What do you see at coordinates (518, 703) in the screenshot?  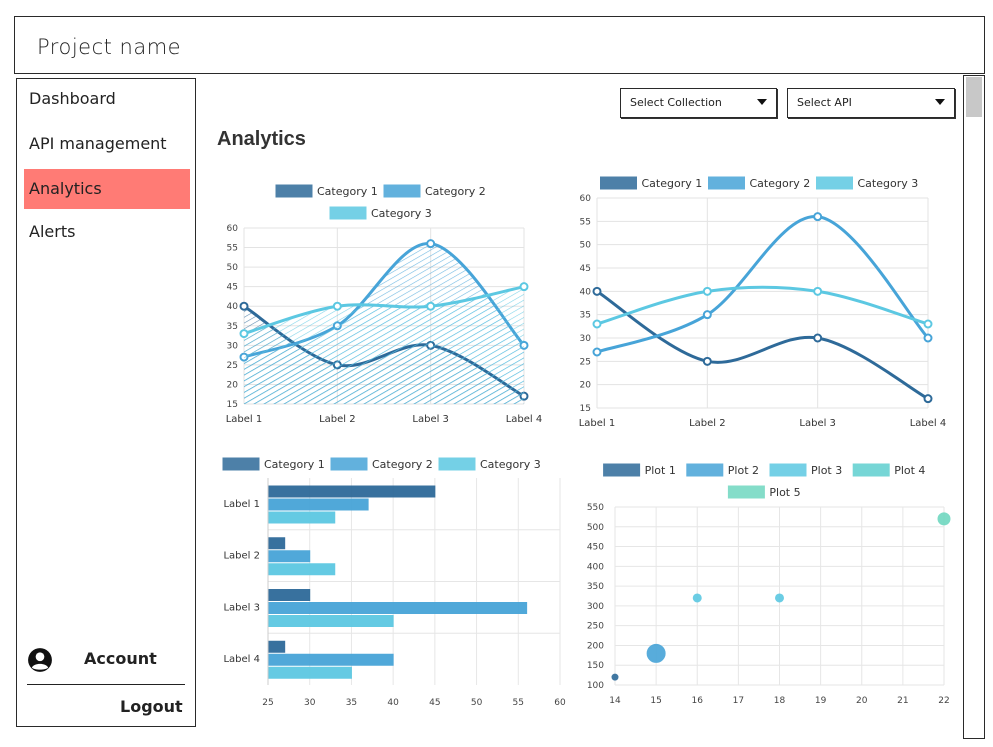 I see `x-tick-label: 55` at bounding box center [518, 703].